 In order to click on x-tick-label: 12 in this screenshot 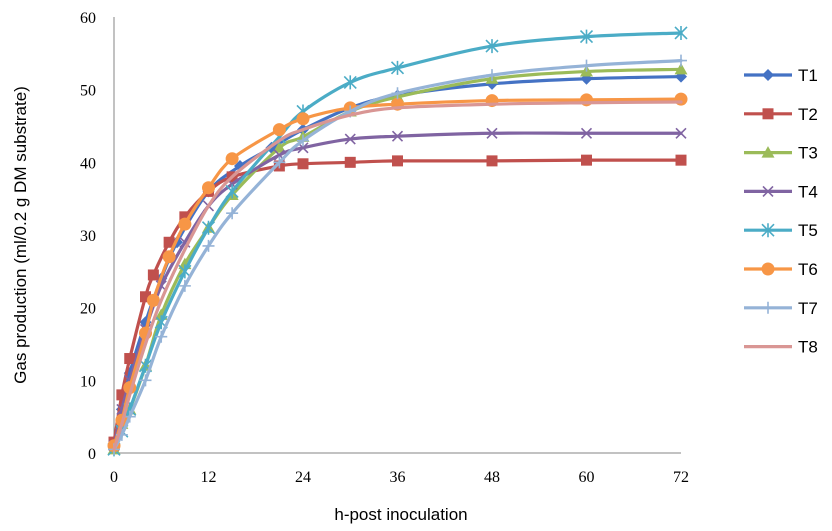, I will do `click(209, 477)`.